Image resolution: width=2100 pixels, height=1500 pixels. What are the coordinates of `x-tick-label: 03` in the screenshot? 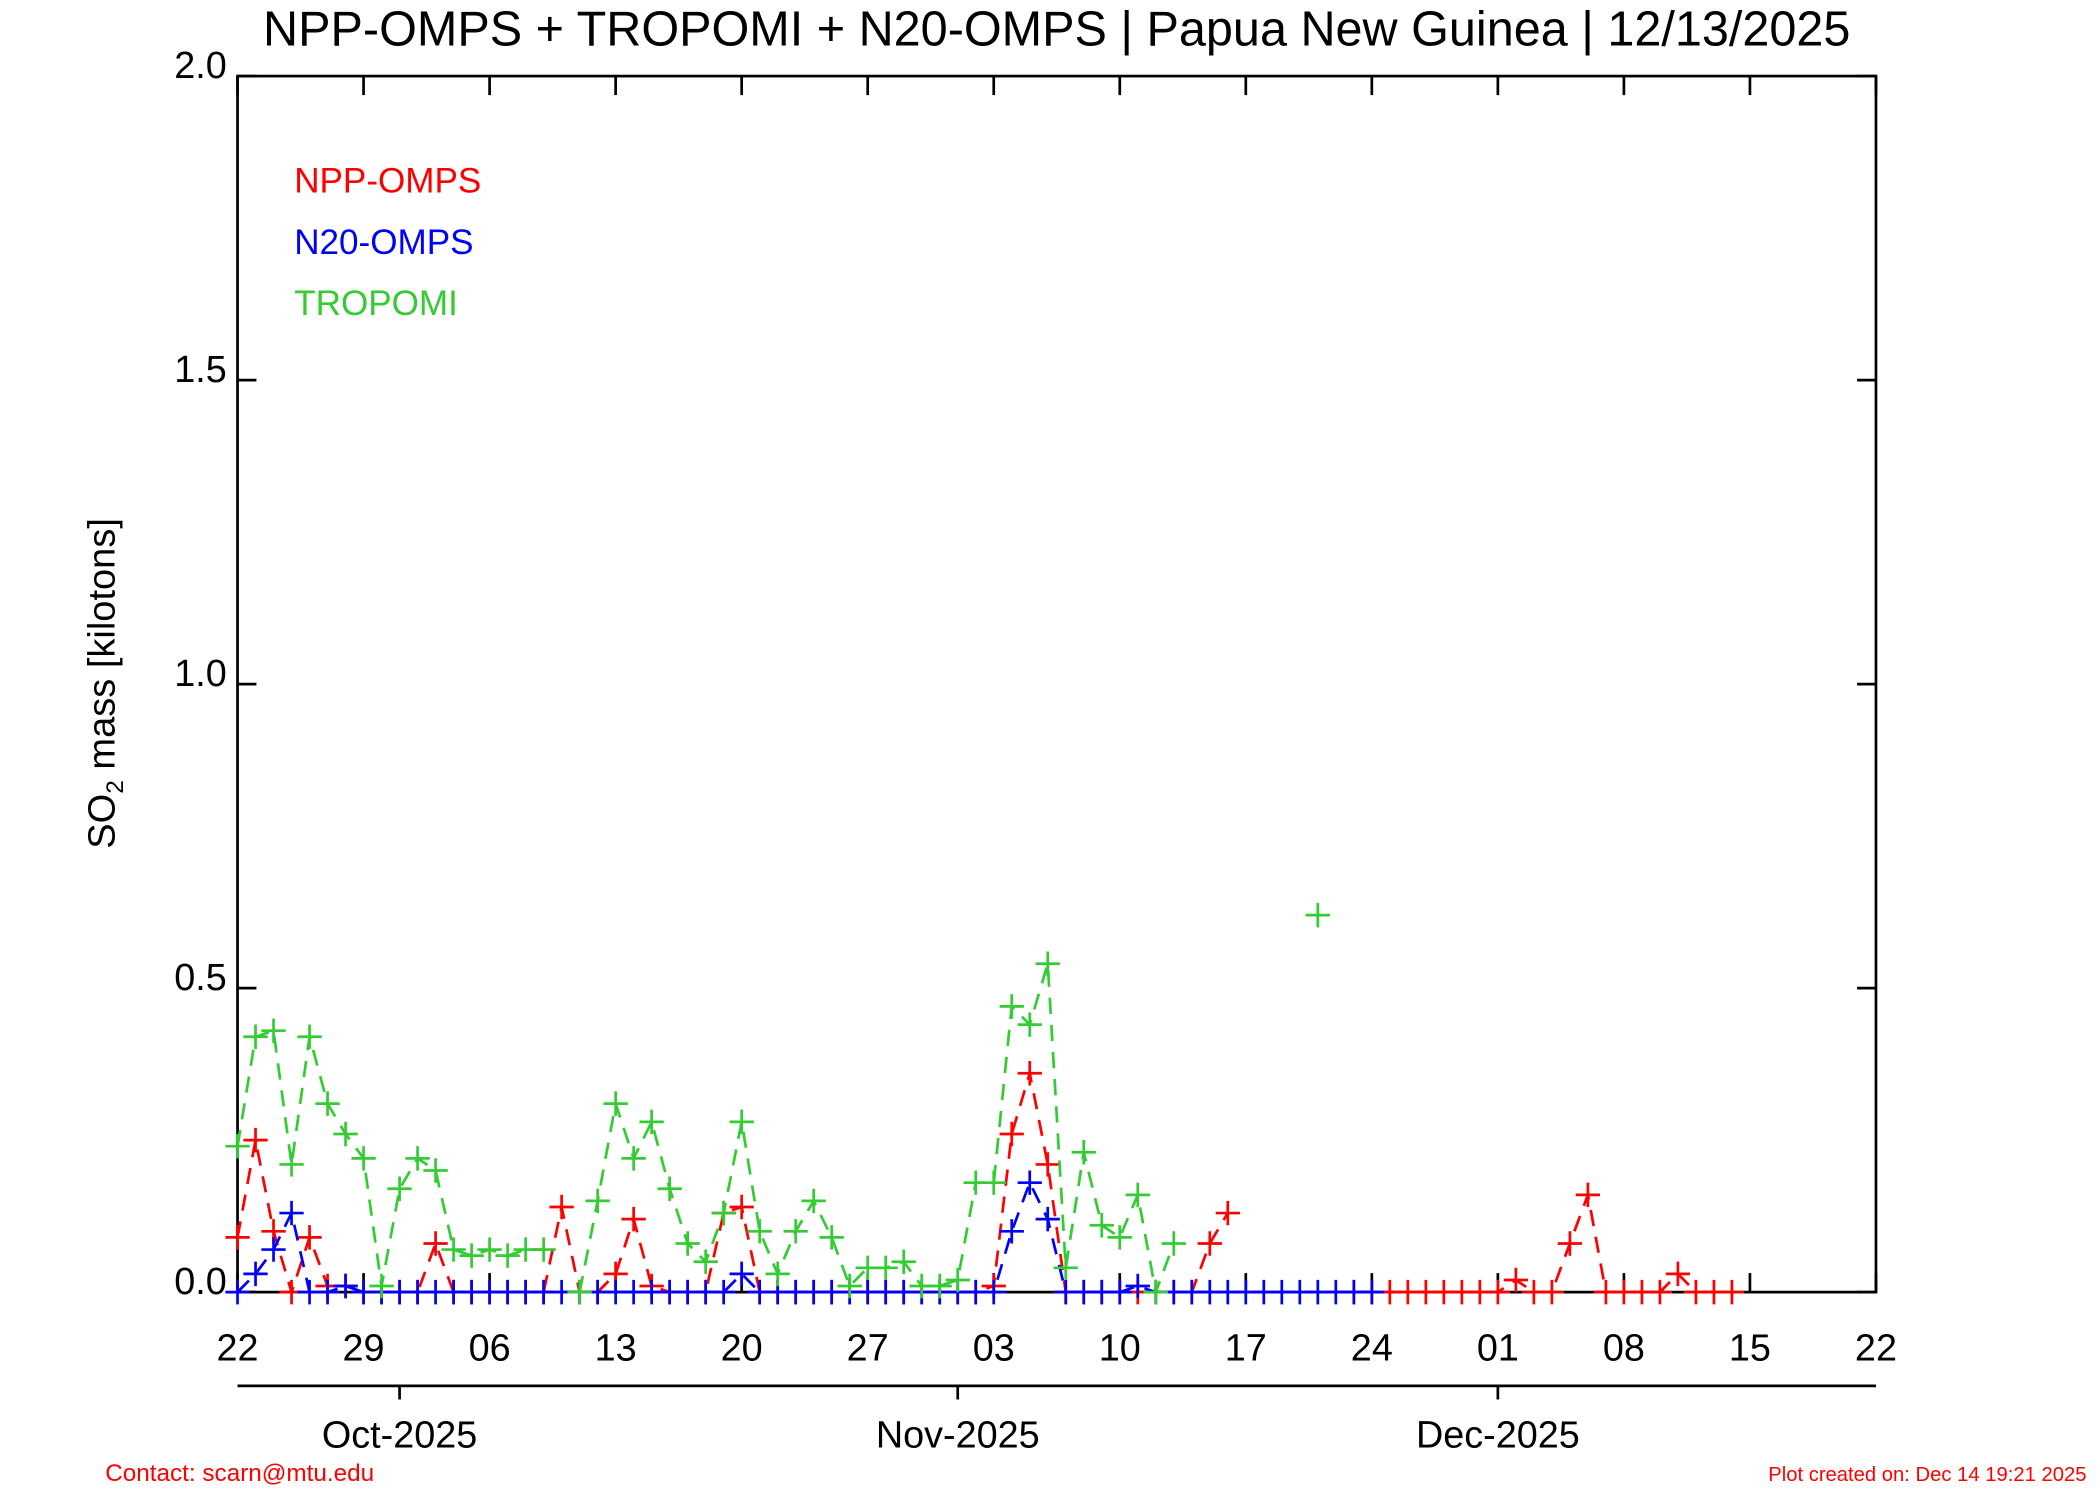 It's located at (994, 1348).